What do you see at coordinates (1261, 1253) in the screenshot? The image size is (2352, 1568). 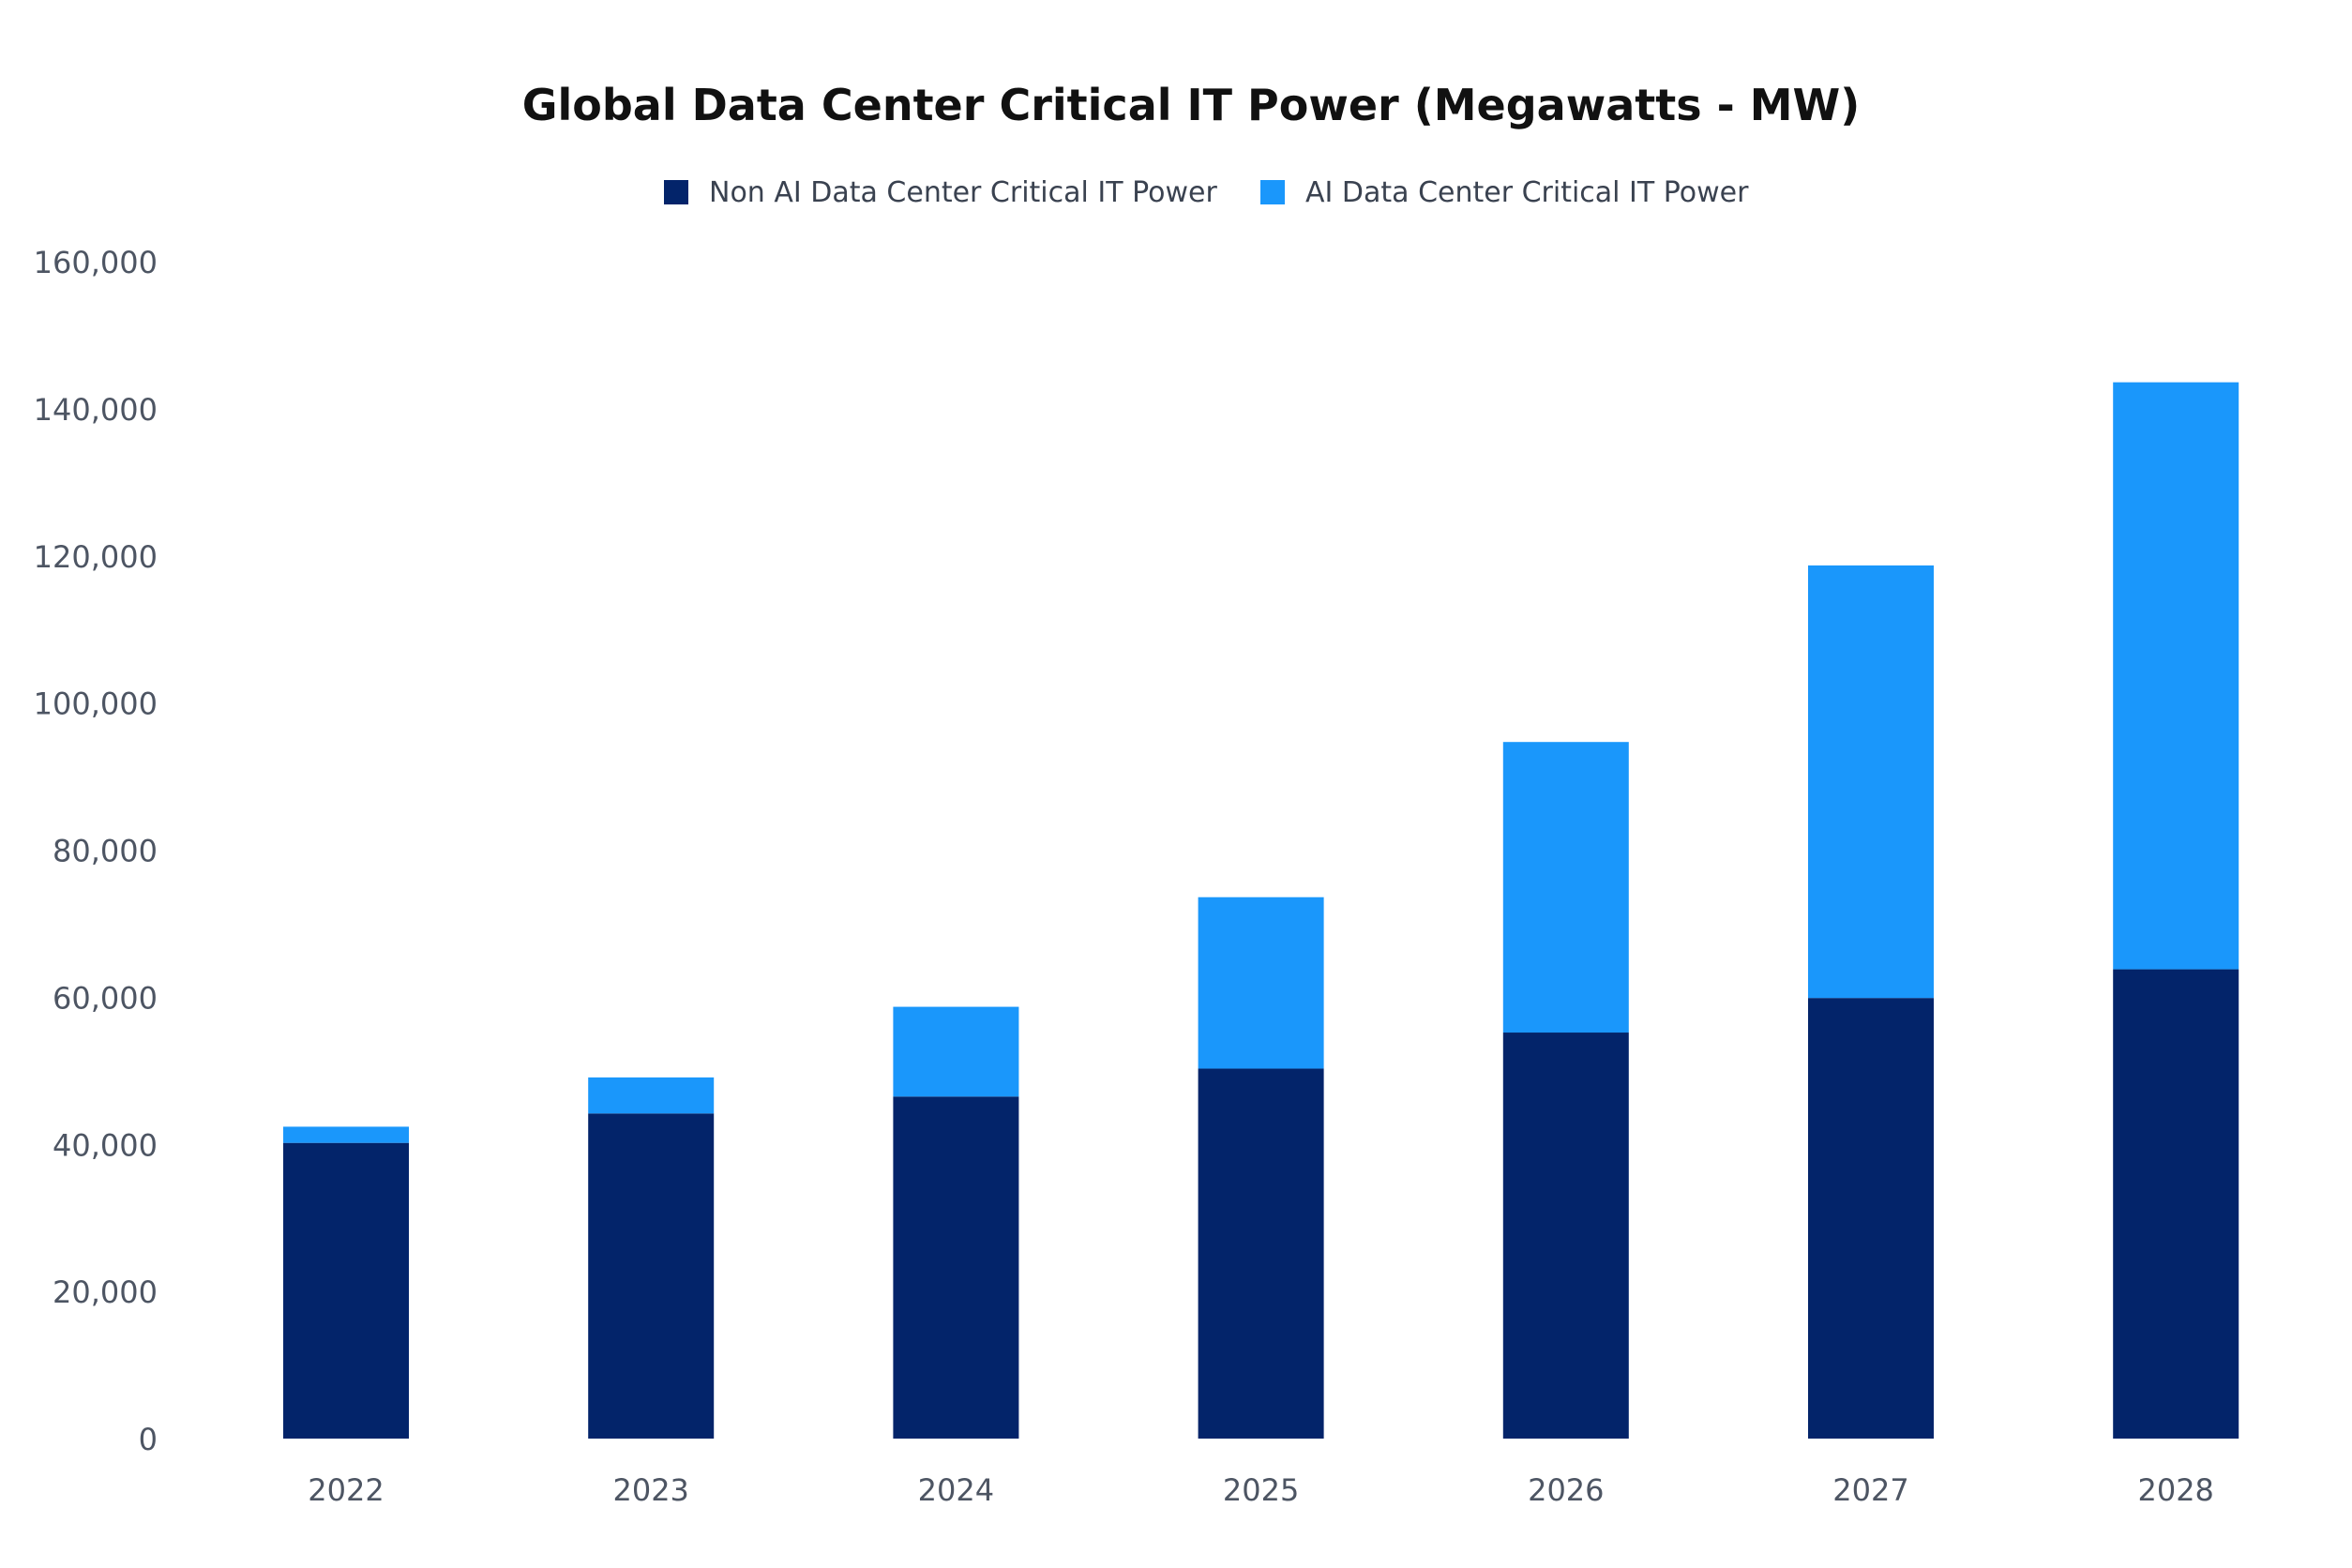 I see `bar-non-ai-2025` at bounding box center [1261, 1253].